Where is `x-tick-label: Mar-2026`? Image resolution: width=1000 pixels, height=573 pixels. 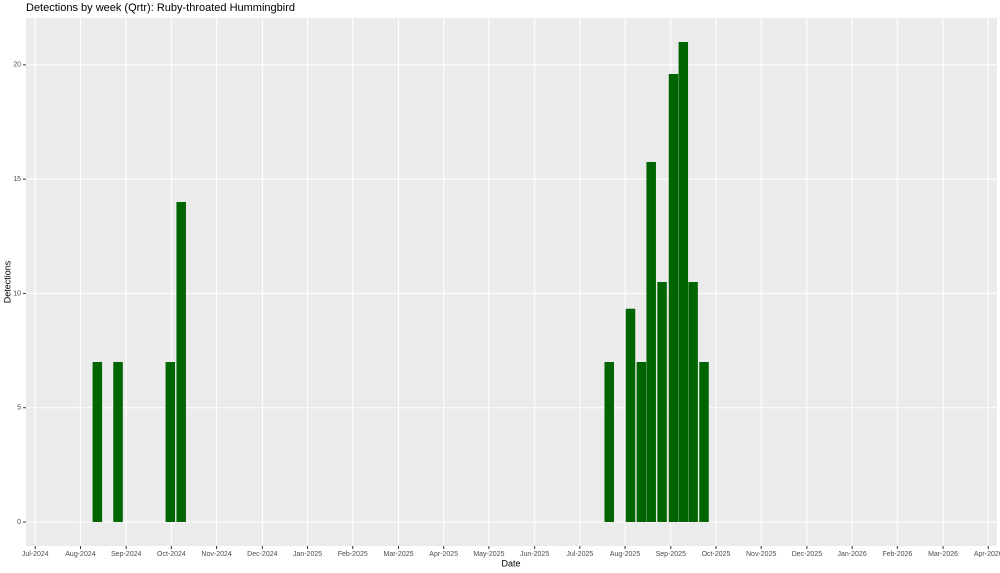 x-tick-label: Mar-2026 is located at coordinates (943, 554).